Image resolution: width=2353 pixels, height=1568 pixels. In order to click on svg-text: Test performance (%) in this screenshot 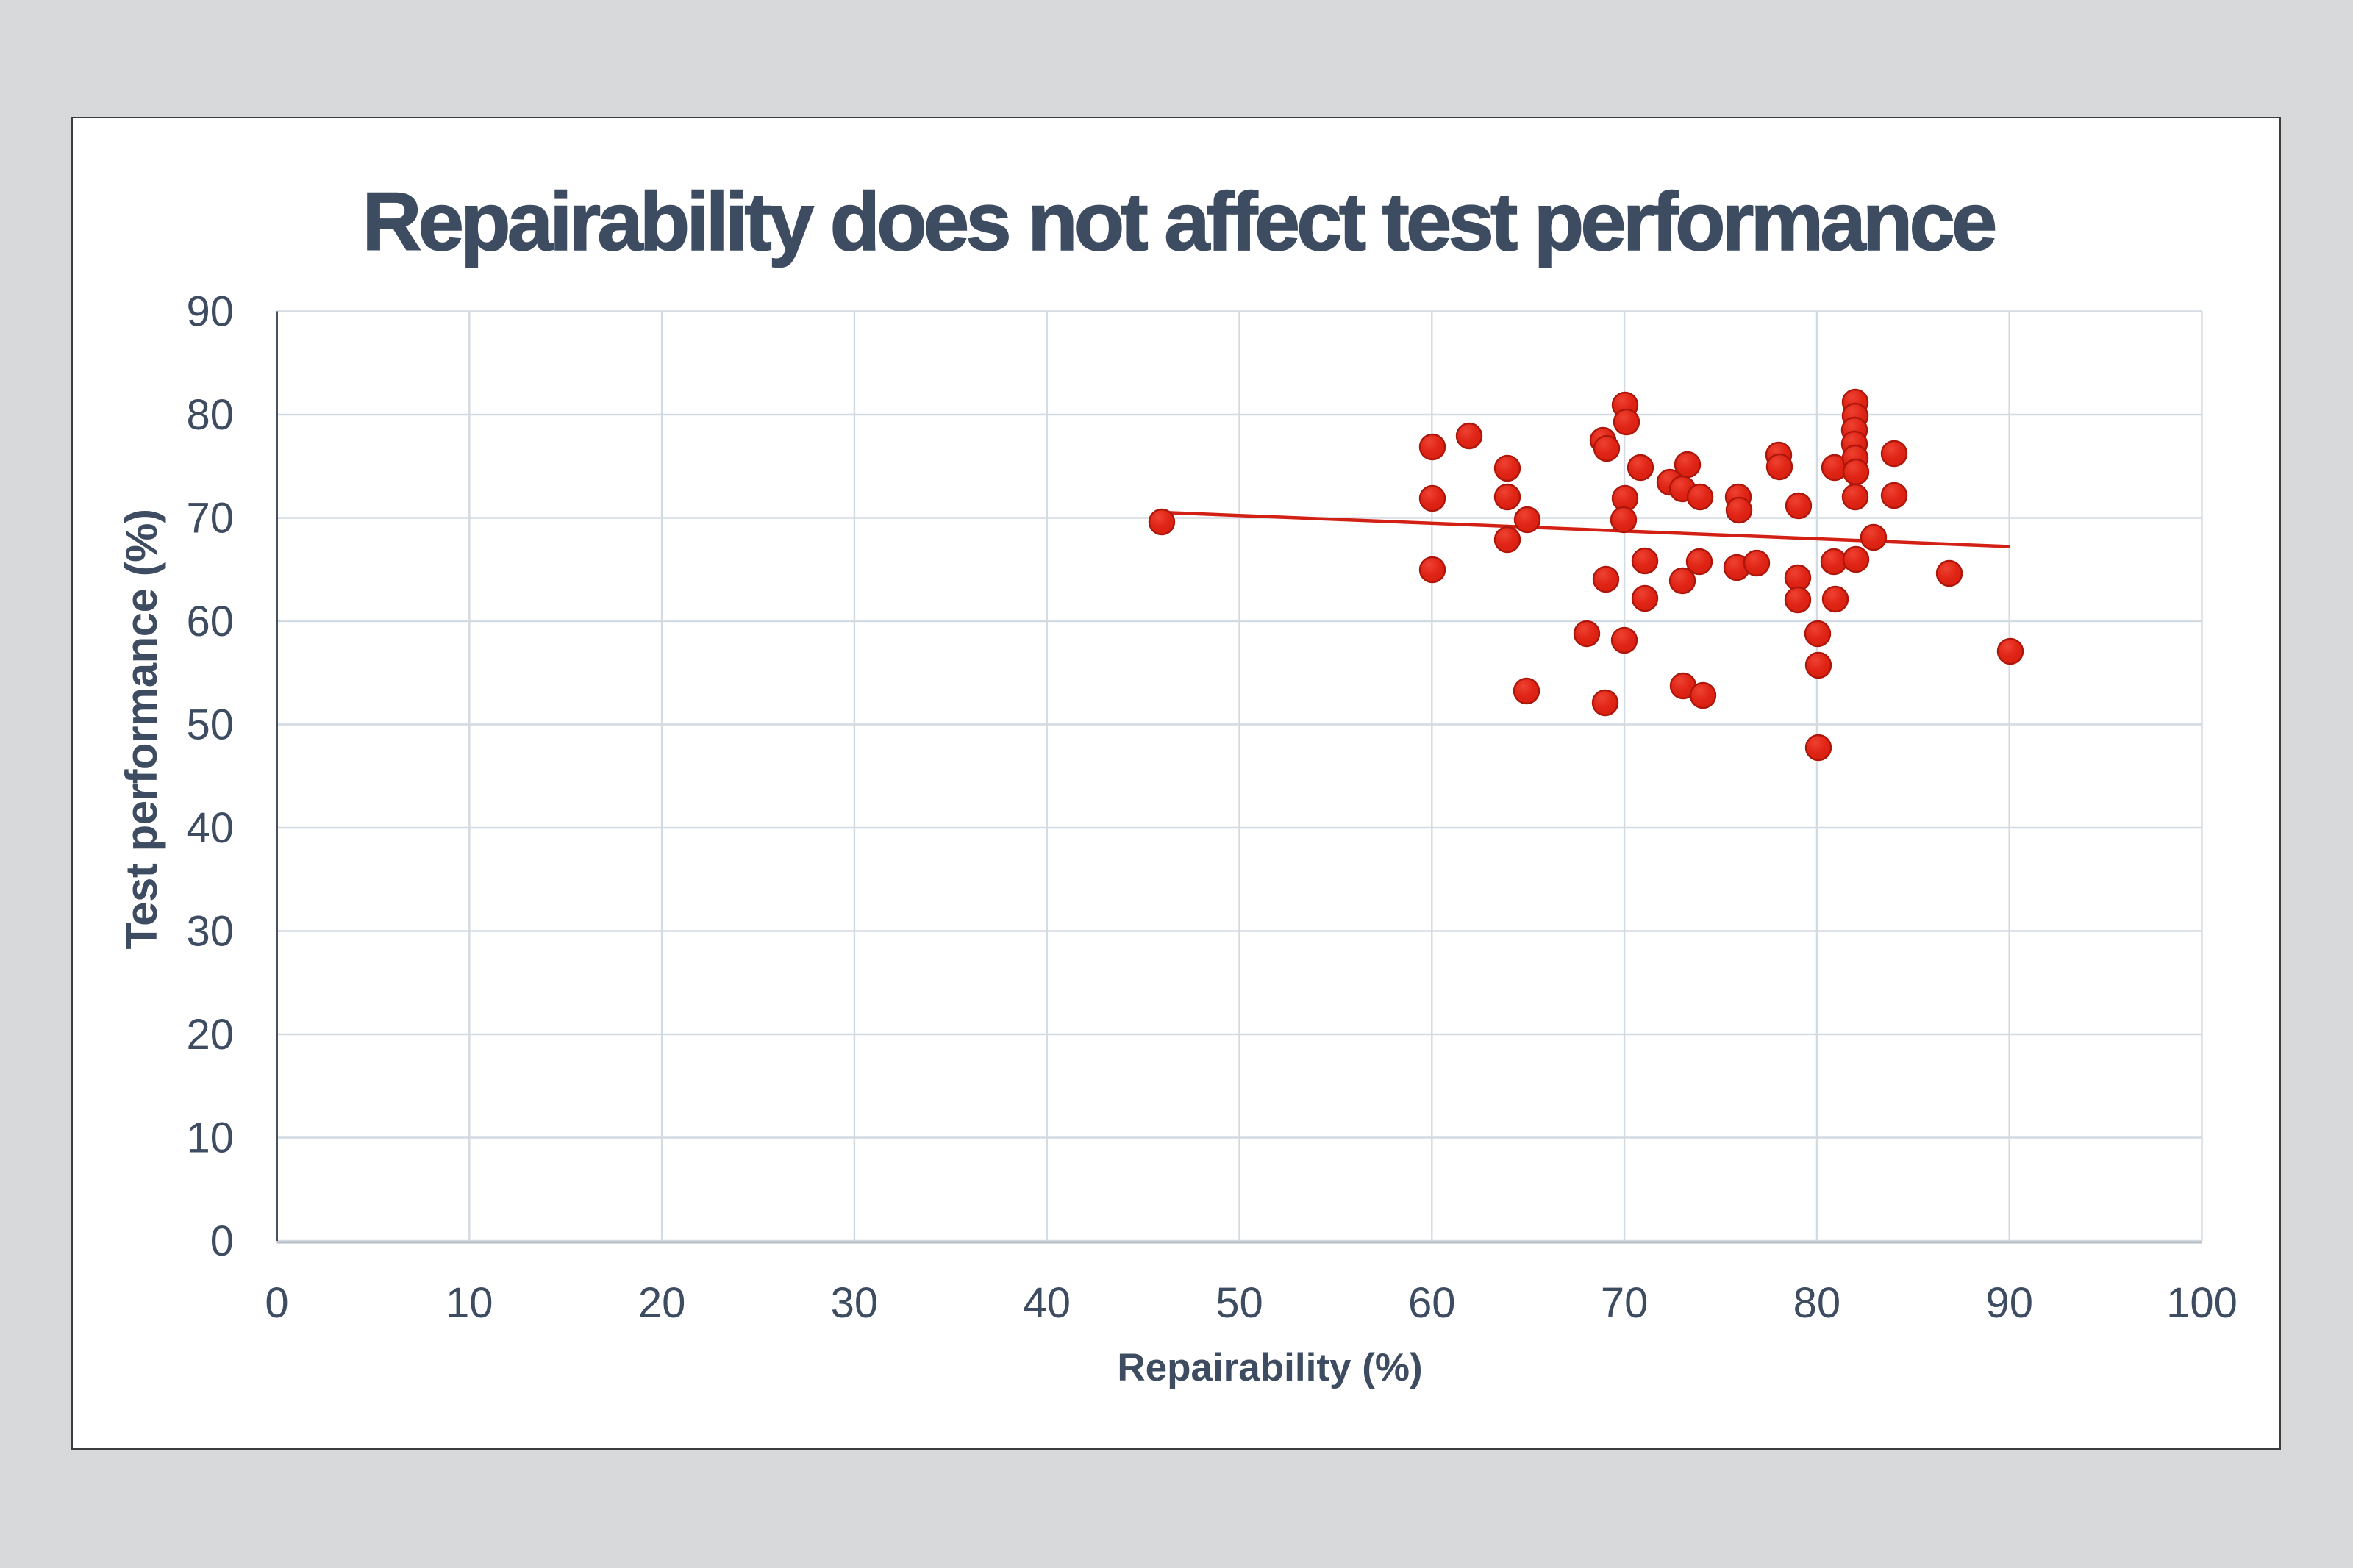, I will do `click(141, 729)`.